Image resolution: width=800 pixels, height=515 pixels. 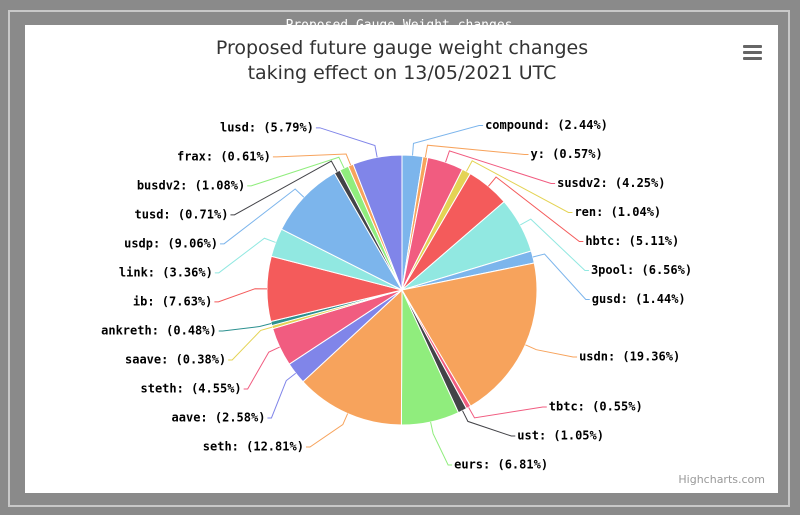 What do you see at coordinates (641, 270) in the screenshot?
I see `data-label: 3pool: (6.56%)` at bounding box center [641, 270].